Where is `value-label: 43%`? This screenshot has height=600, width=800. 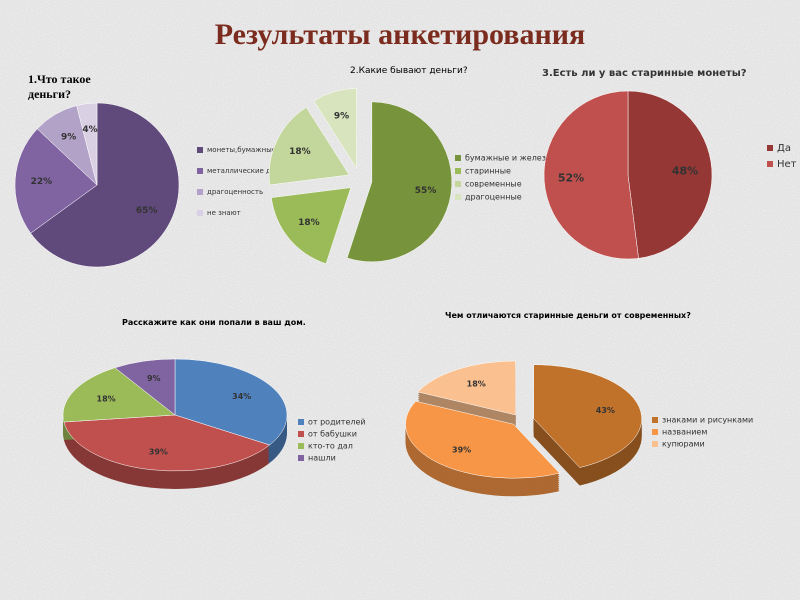 value-label: 43% is located at coordinates (605, 410).